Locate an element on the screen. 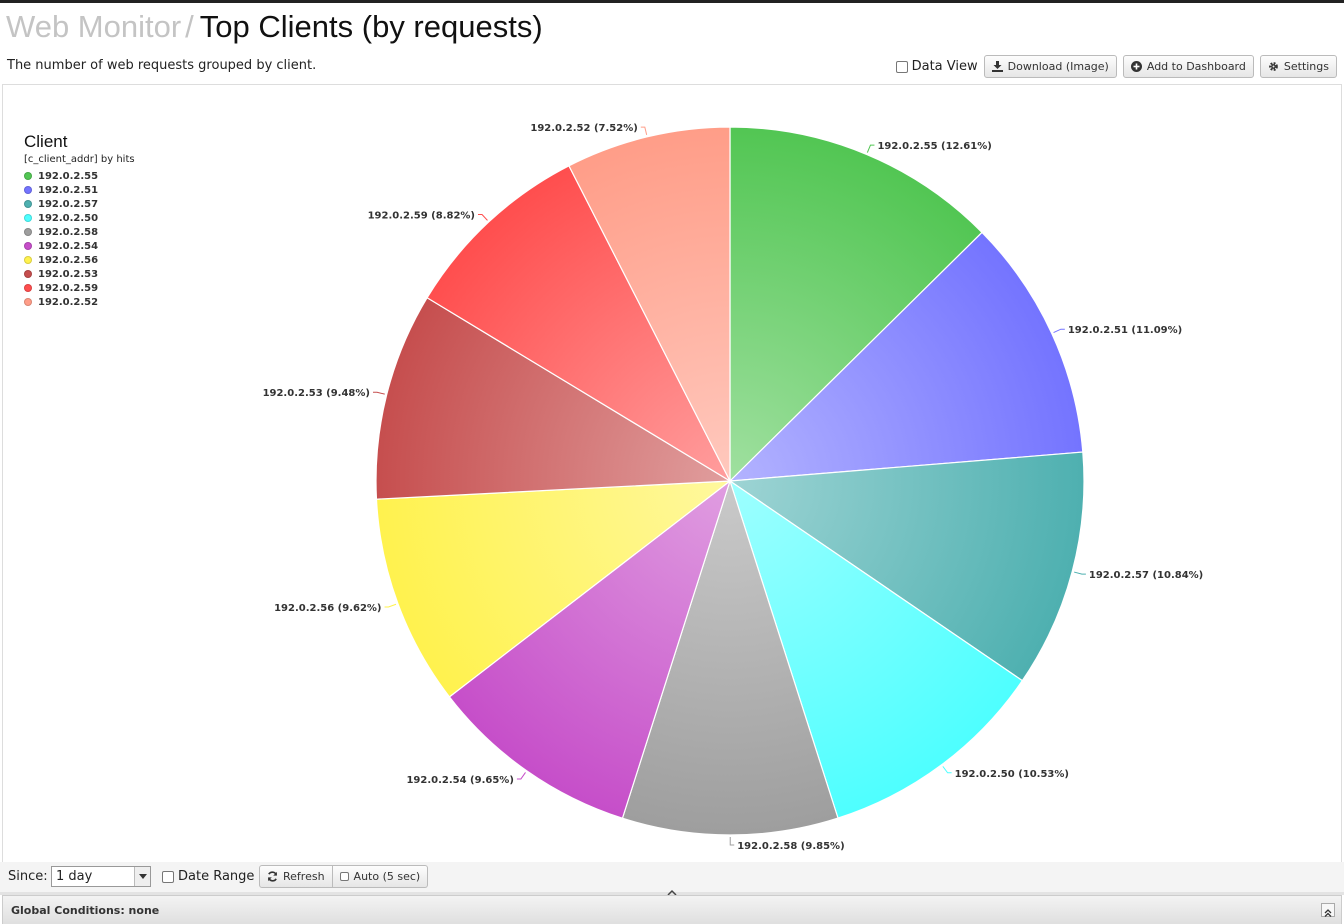  legend-label: 192.0.2.52 is located at coordinates (68, 302).